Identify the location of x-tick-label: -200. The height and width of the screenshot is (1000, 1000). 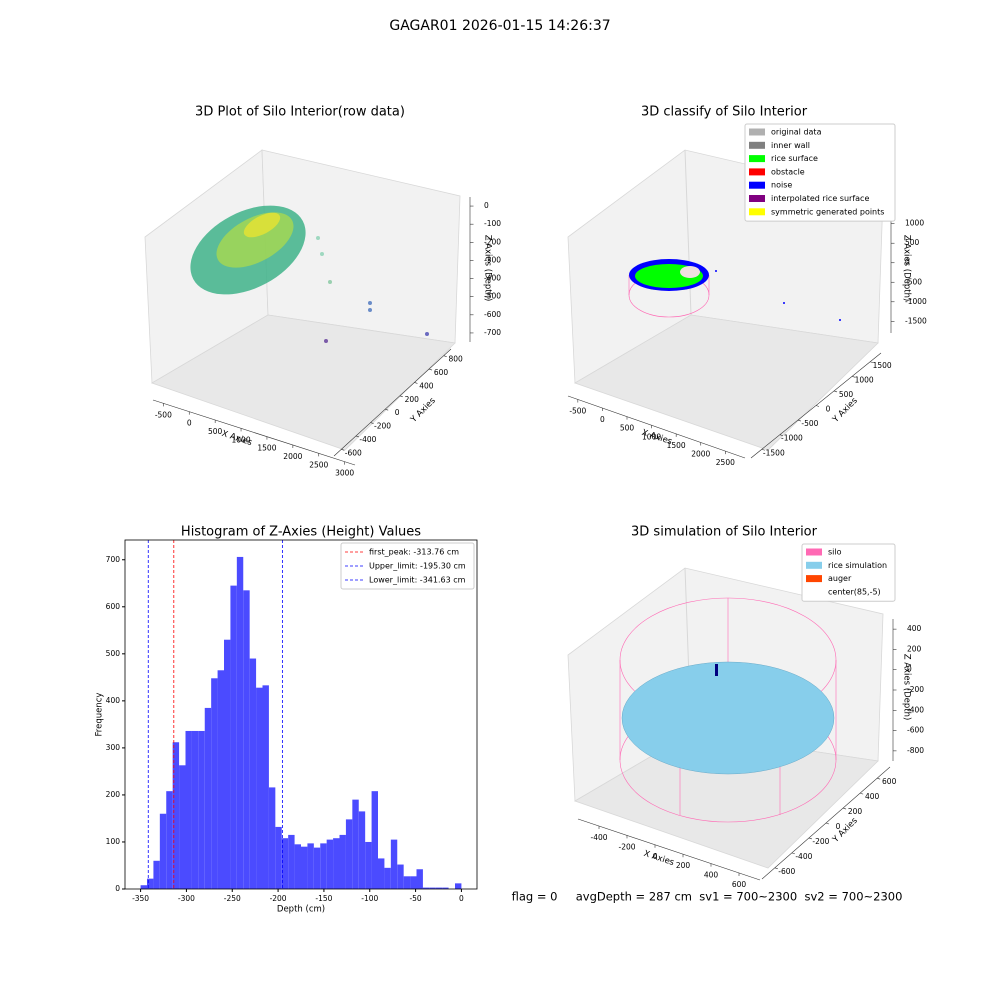
(626, 846).